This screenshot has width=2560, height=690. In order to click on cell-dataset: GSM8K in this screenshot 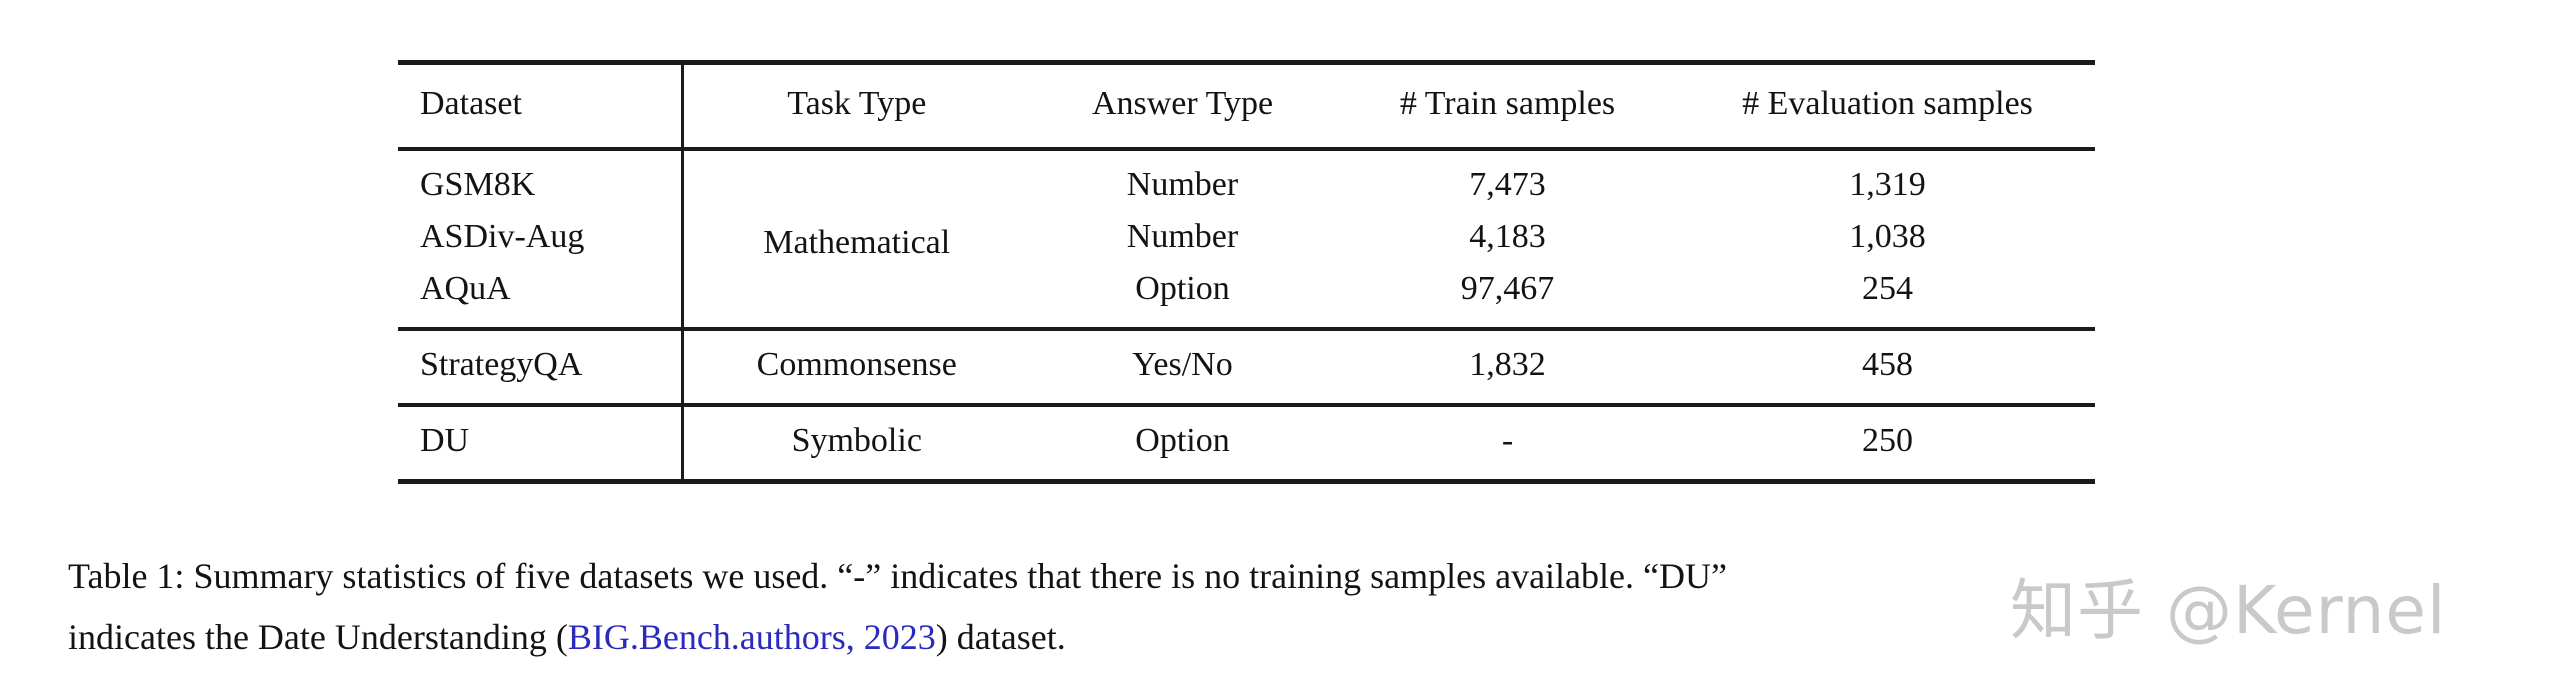, I will do `click(541, 180)`.